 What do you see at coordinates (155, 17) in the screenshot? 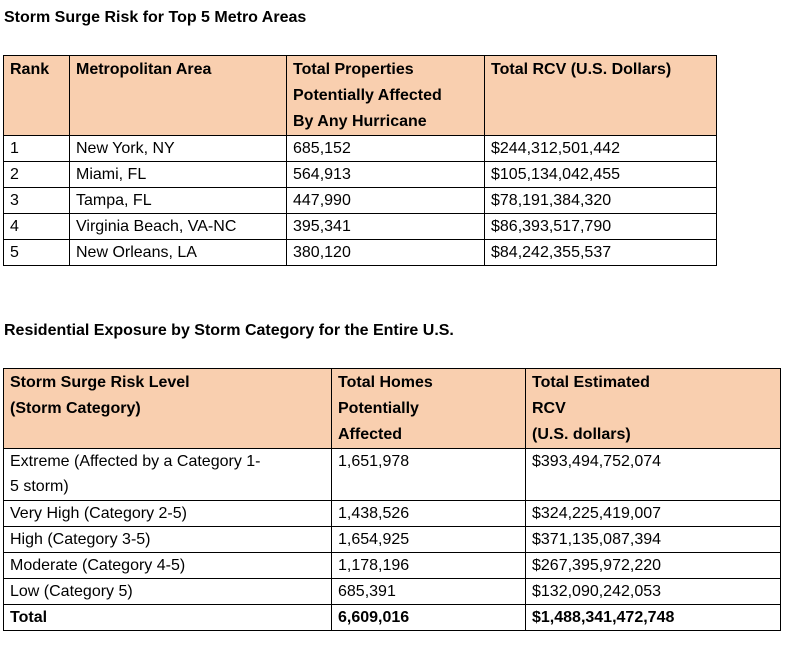
I see `table-title-metro-areas: Storm Surge Risk for Top 5 Metro Areas` at bounding box center [155, 17].